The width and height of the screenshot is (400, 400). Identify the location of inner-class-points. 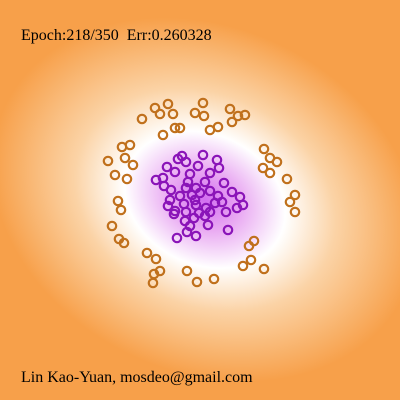
(199, 196).